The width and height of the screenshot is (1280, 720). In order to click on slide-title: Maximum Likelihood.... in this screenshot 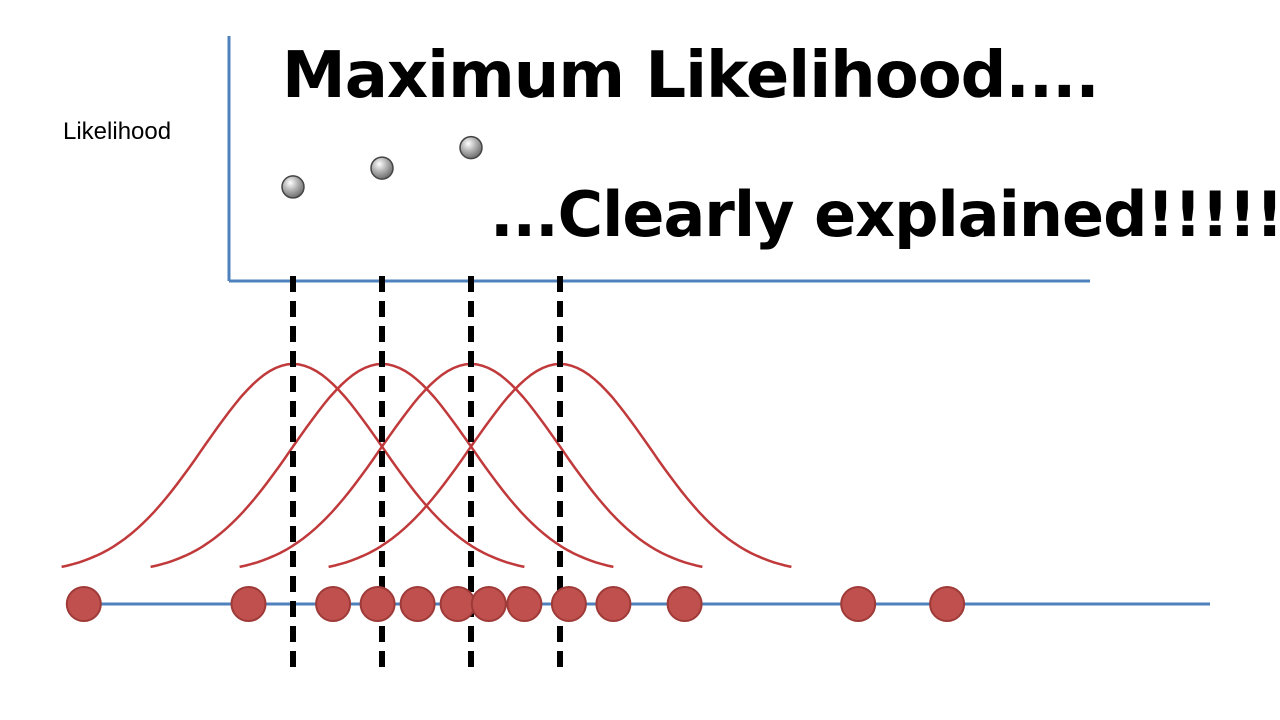, I will do `click(691, 76)`.